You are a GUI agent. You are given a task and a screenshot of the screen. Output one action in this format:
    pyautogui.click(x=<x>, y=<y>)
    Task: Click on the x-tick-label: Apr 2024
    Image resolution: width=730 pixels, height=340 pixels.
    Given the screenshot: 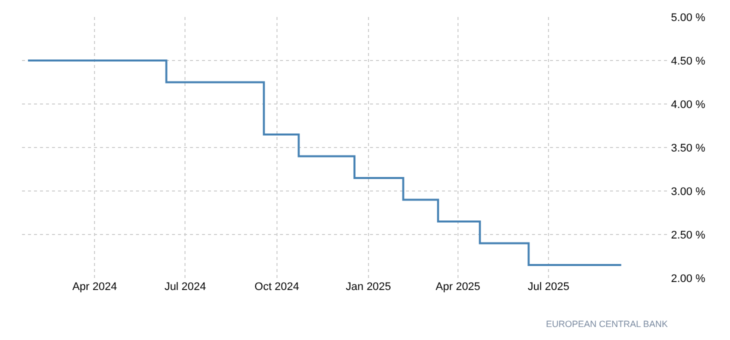 What is the action you would take?
    pyautogui.click(x=94, y=287)
    